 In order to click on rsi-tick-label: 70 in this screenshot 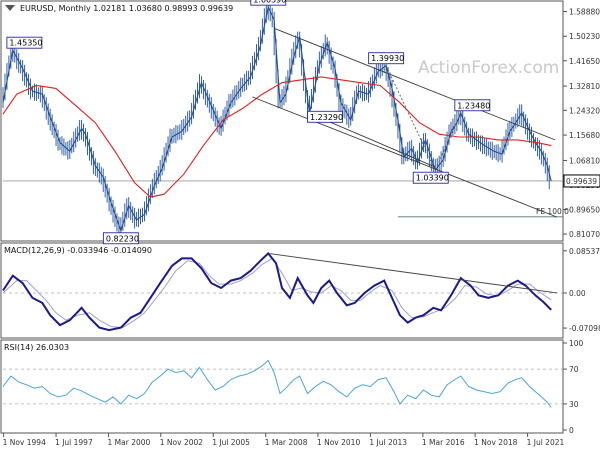, I will do `click(574, 369)`.